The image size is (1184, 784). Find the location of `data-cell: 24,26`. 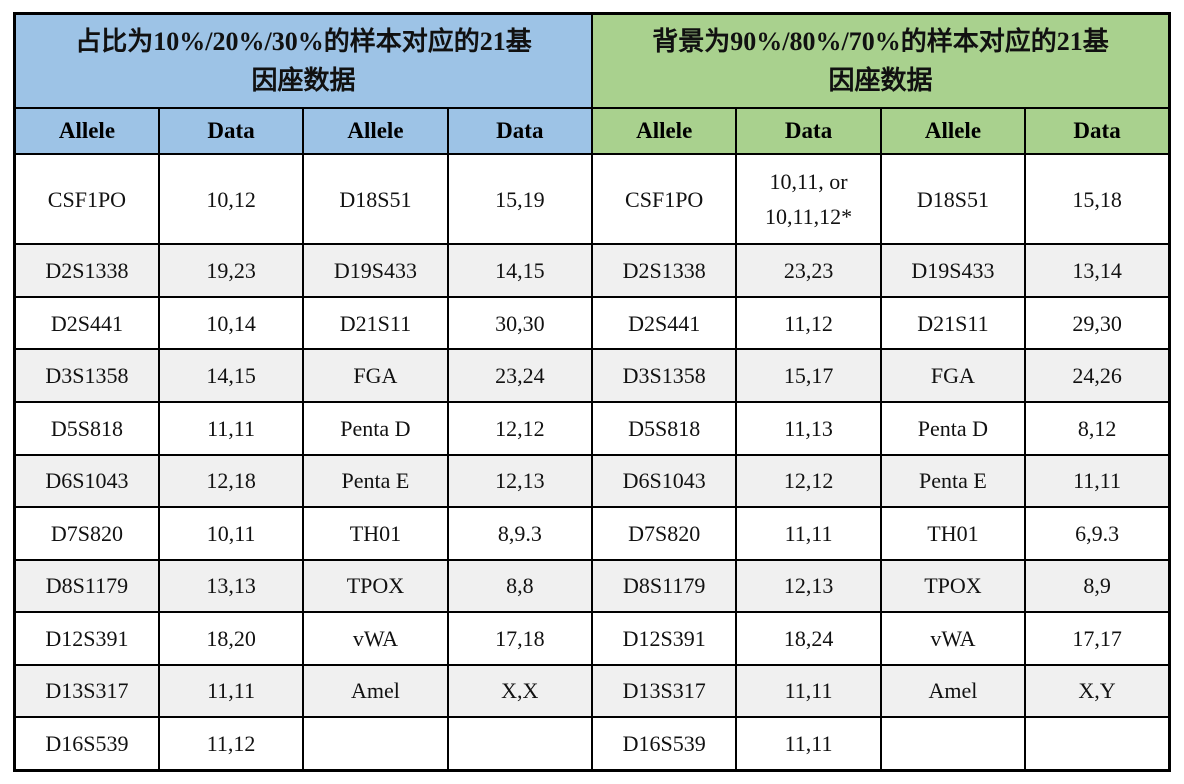

data-cell: 24,26 is located at coordinates (1097, 376).